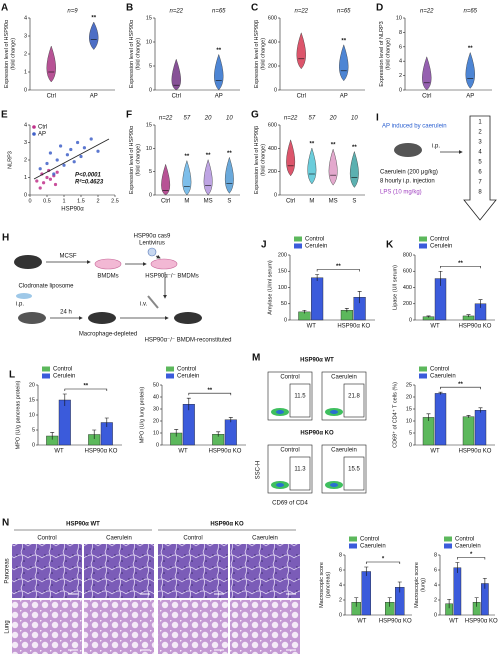 The image size is (500, 660). I want to click on label: Lentivirus, so click(152, 244).